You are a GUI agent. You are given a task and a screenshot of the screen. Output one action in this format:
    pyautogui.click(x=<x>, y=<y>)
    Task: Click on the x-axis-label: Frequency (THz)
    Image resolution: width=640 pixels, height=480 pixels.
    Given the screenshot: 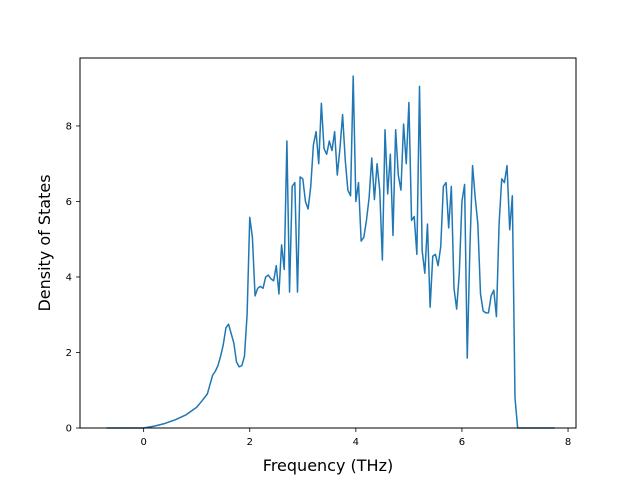 What is the action you would take?
    pyautogui.click(x=328, y=465)
    